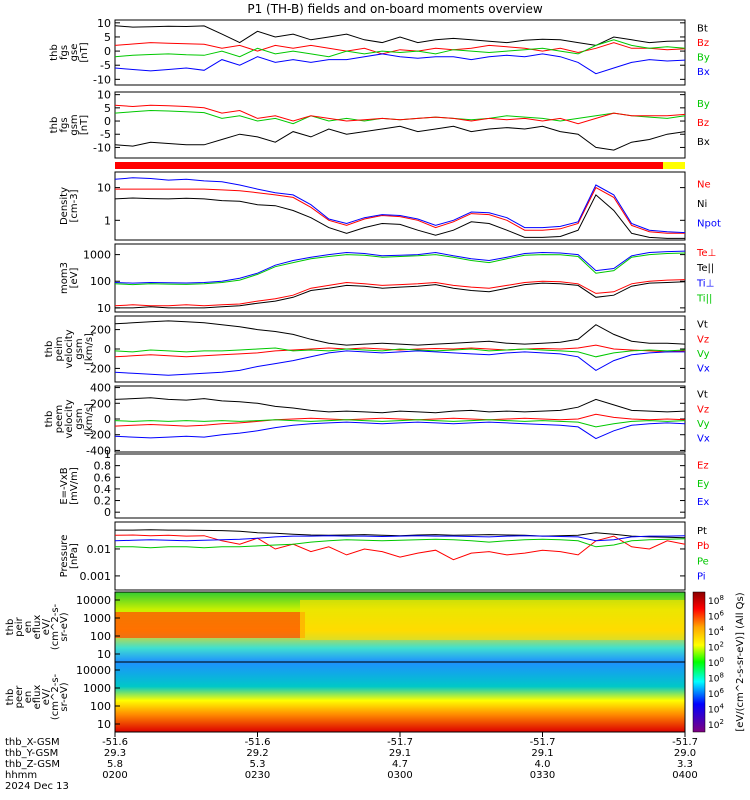 The width and height of the screenshot is (750, 800). What do you see at coordinates (703, 502) in the screenshot?
I see `legend-Ex: Ex` at bounding box center [703, 502].